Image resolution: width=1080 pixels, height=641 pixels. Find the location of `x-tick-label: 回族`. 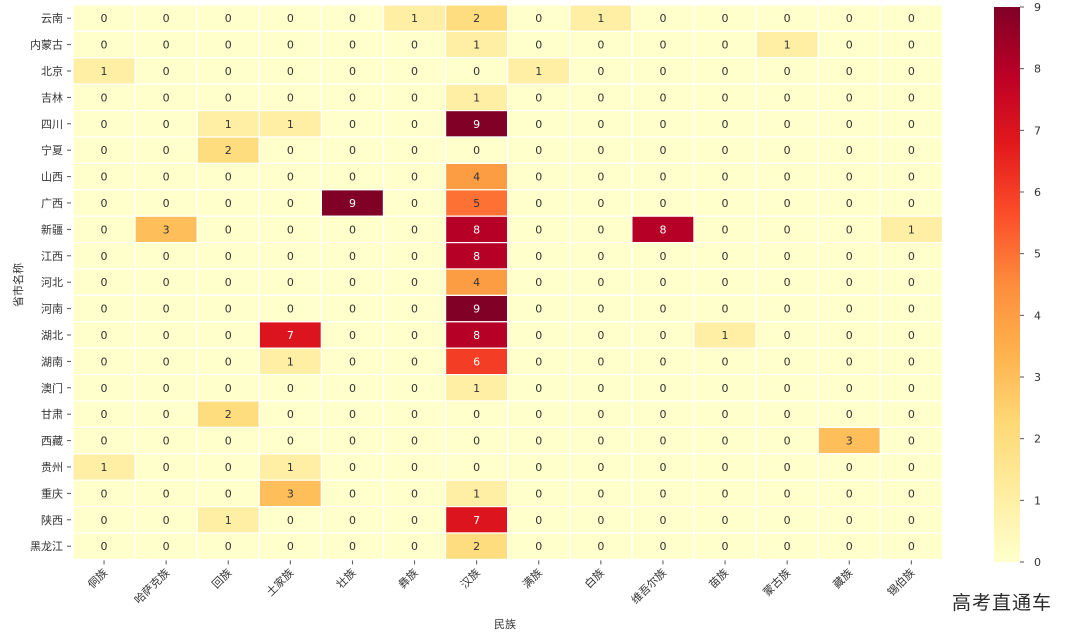

x-tick-label: 回族 is located at coordinates (221, 578).